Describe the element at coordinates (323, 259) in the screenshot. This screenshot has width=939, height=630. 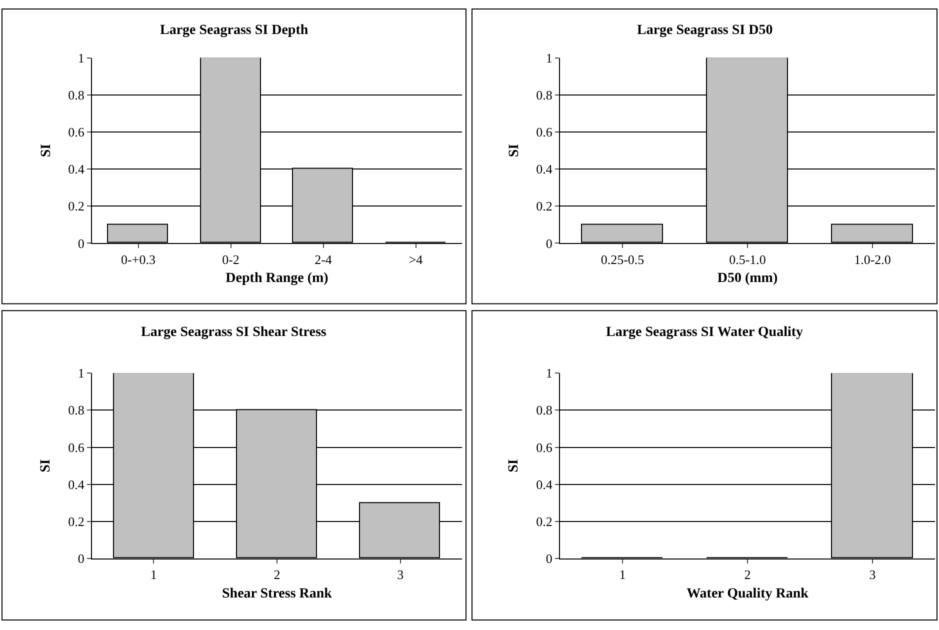
I see `x-tick-label: 2-4` at that location.